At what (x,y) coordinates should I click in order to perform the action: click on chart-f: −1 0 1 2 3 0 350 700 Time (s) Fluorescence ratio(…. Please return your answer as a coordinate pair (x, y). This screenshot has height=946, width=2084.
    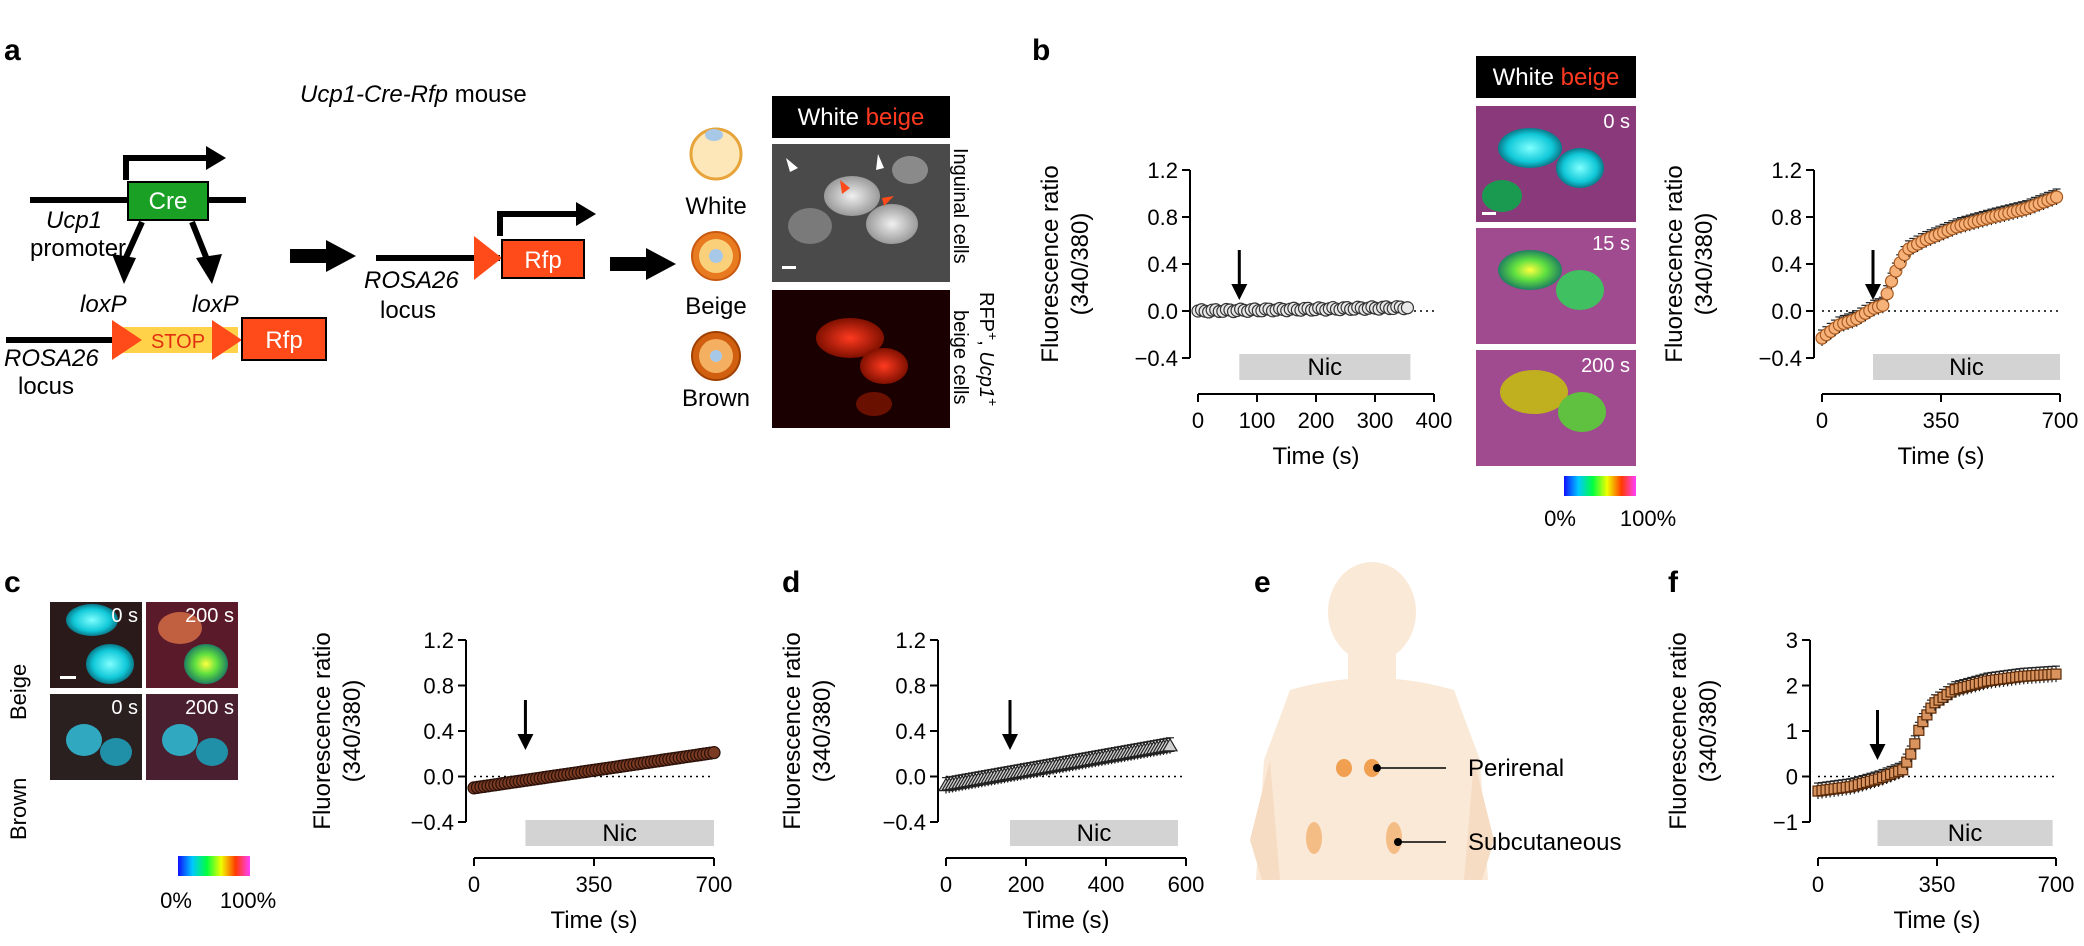
    Looking at the image, I should click on (1869, 781).